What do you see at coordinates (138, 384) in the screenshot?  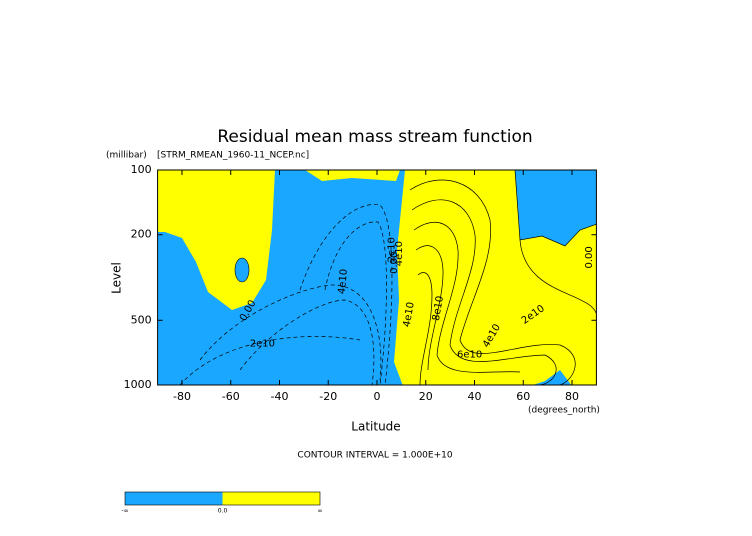 I see `y-tick-label: 1000` at bounding box center [138, 384].